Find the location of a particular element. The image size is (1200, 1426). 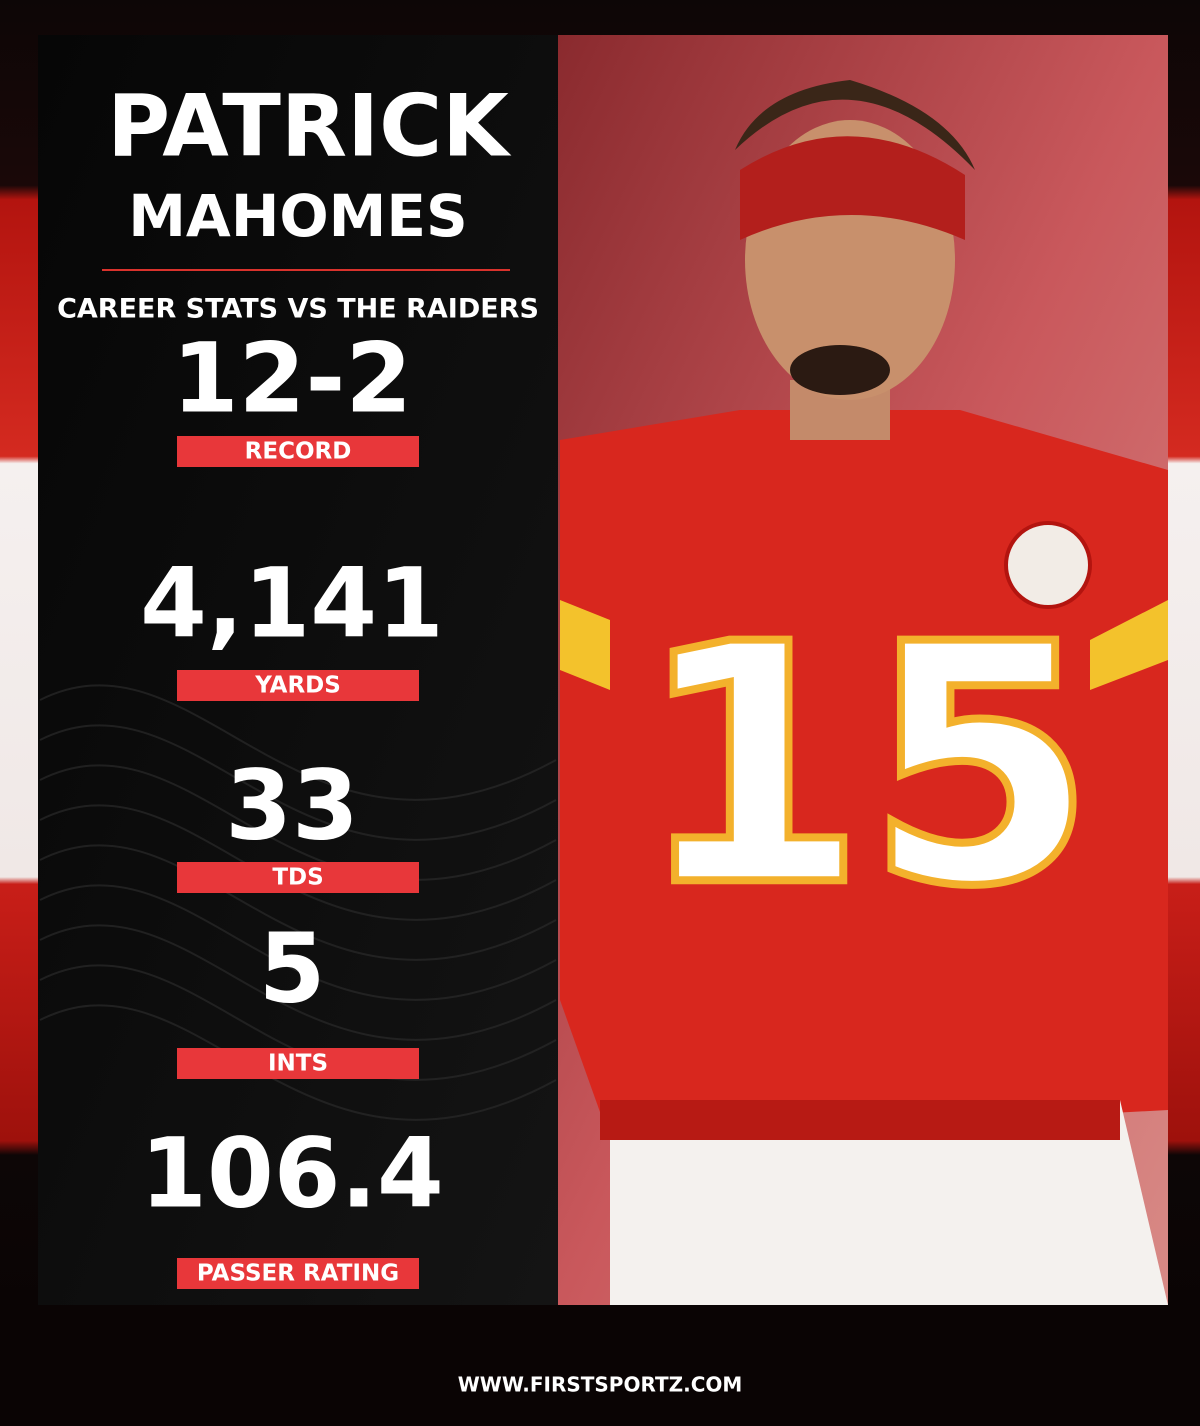

website: WWW.FIRSTSPORTZ.COM is located at coordinates (600, 1385).